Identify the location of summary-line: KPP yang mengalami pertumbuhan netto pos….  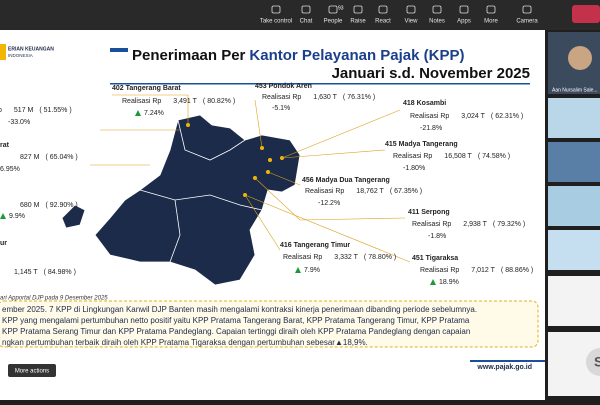
(236, 320).